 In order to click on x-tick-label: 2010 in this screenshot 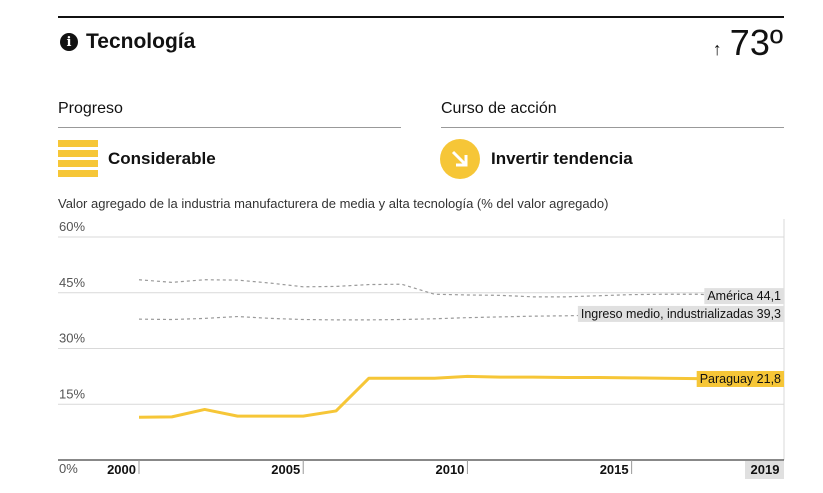, I will do `click(449, 469)`.